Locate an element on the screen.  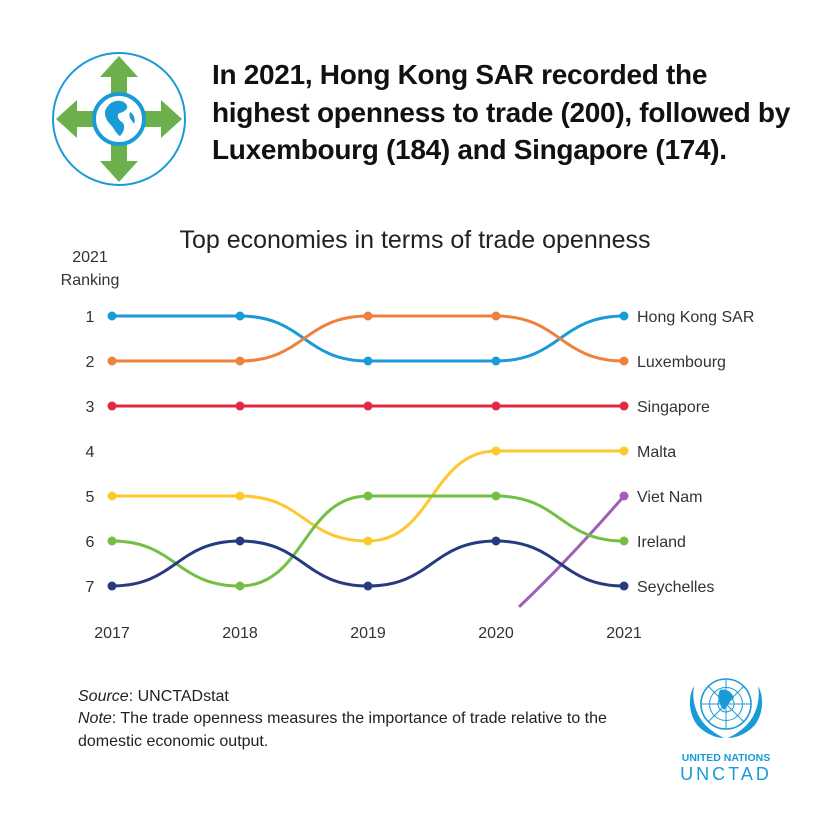
chart-title: Top economies in terms of trade openness is located at coordinates (415, 240).